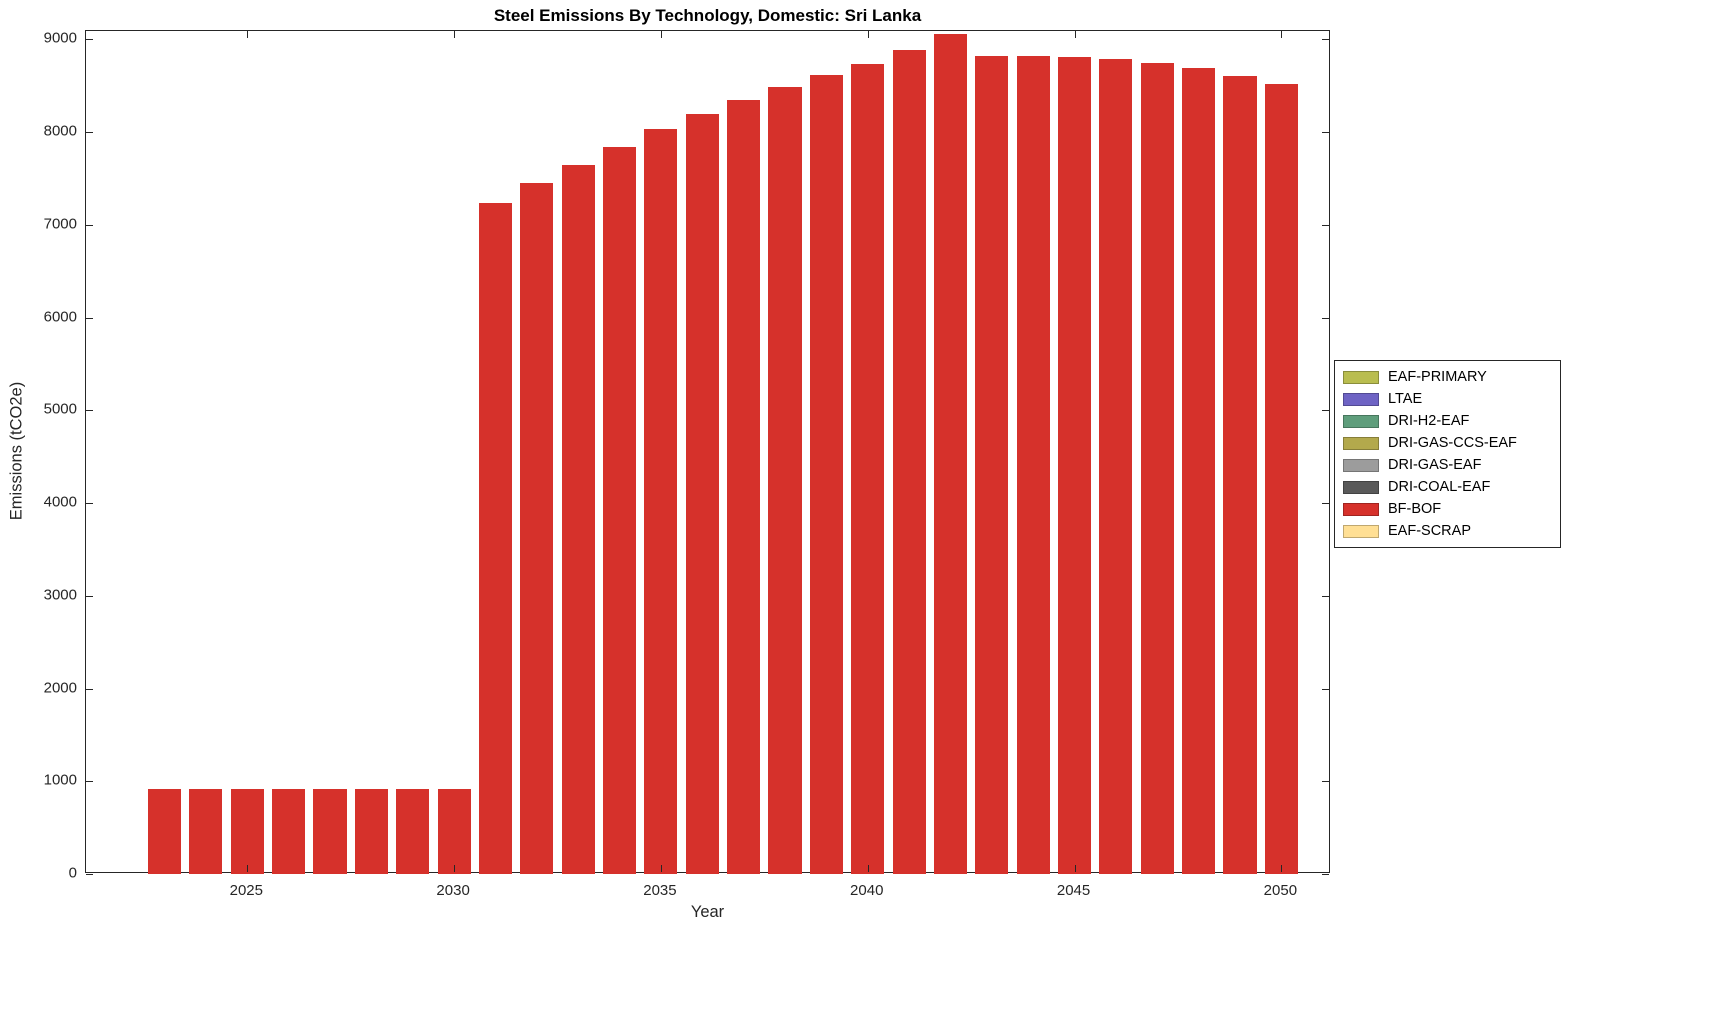 The height and width of the screenshot is (1021, 1714). What do you see at coordinates (1435, 465) in the screenshot?
I see `legend-label-dri-gas-eaf: DRI-GAS-EAF` at bounding box center [1435, 465].